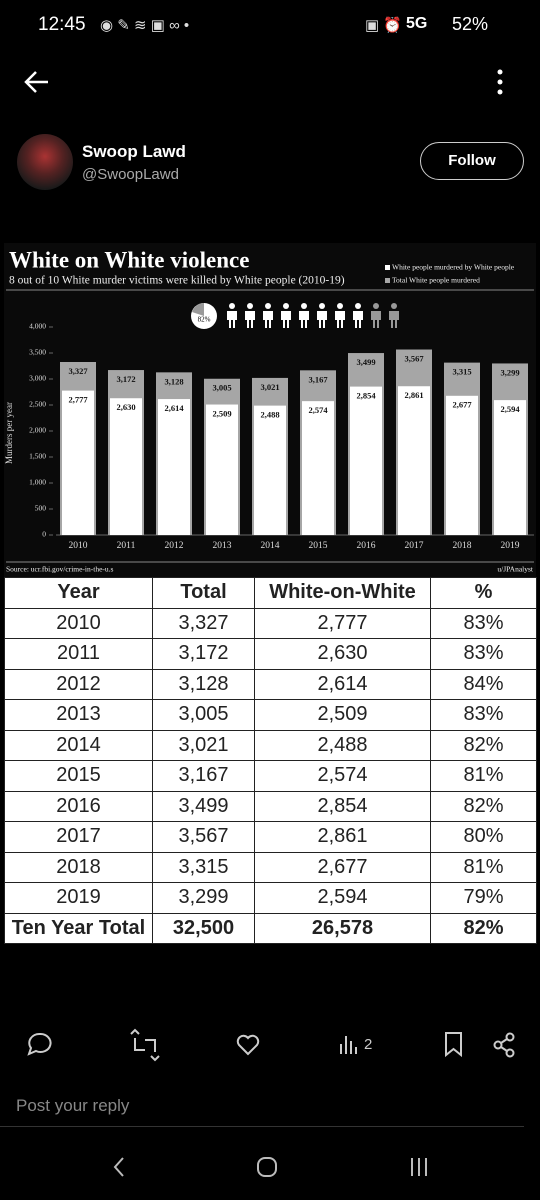  I want to click on reply-input: Post your reply, so click(73, 1105).